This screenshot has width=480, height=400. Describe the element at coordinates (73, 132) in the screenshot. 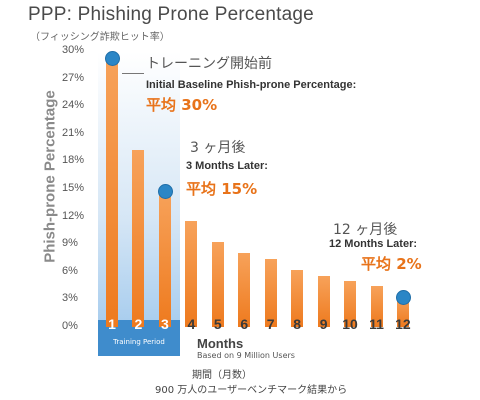

I see `y-tick-label: 21%` at that location.